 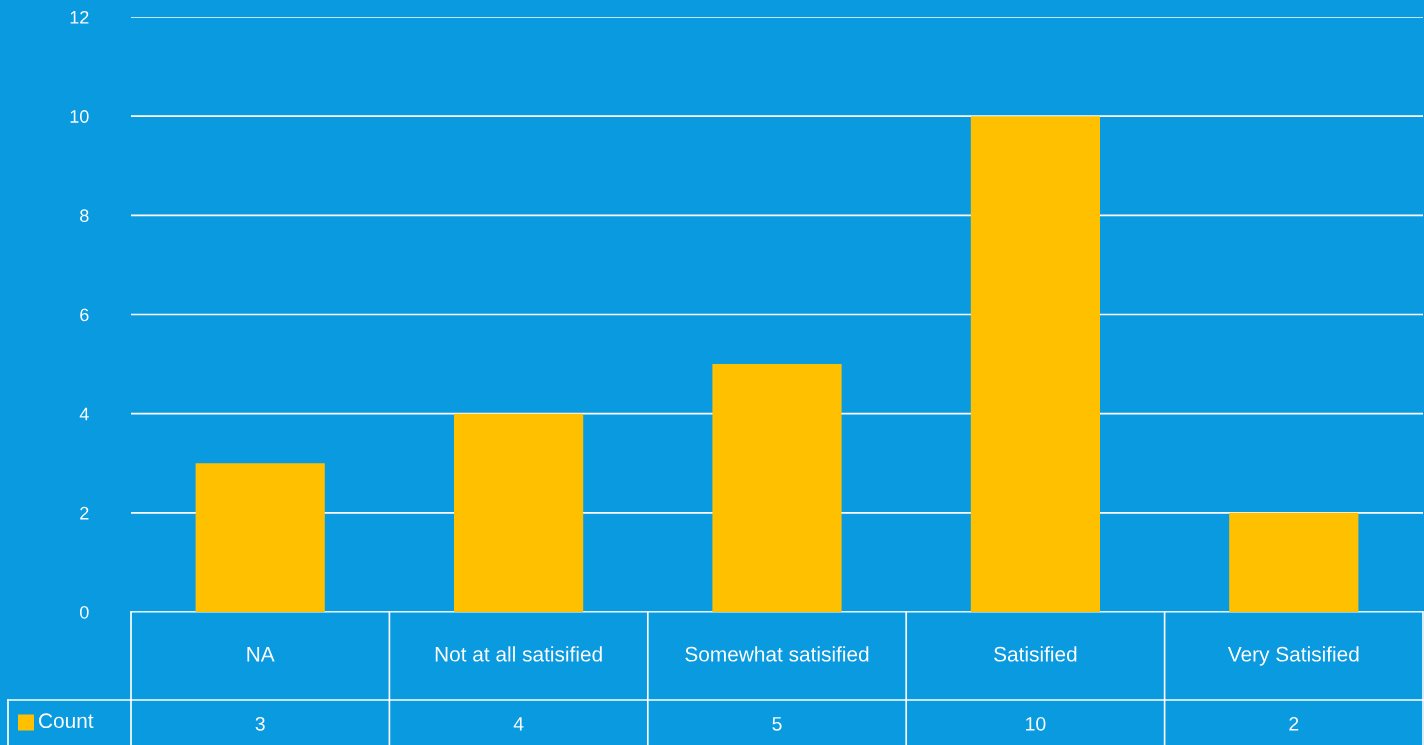 What do you see at coordinates (79, 116) in the screenshot?
I see `y-tick-label: 10` at bounding box center [79, 116].